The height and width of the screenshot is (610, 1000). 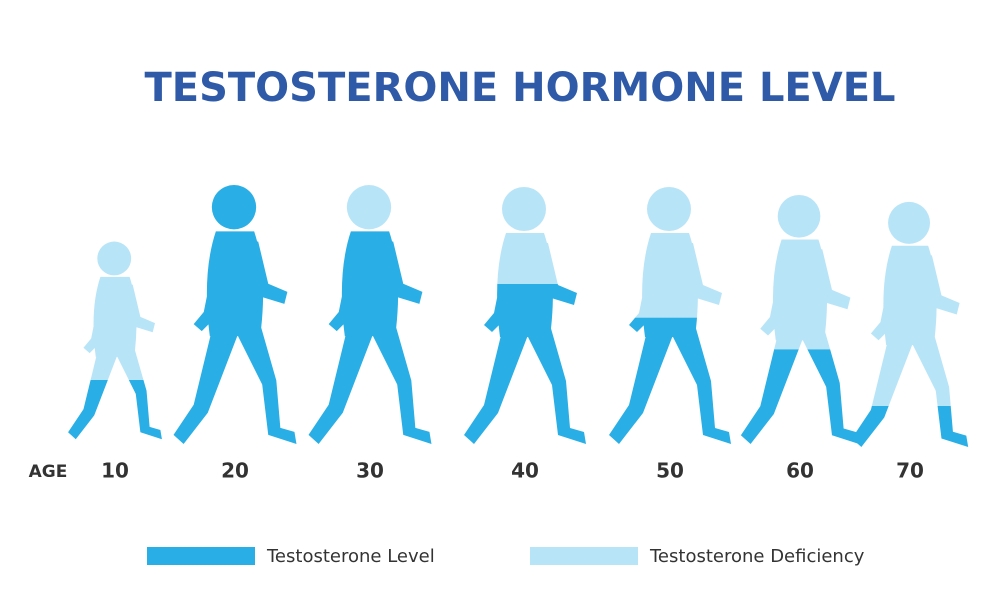 I want to click on x-axis-label: AGE, so click(x=48, y=472).